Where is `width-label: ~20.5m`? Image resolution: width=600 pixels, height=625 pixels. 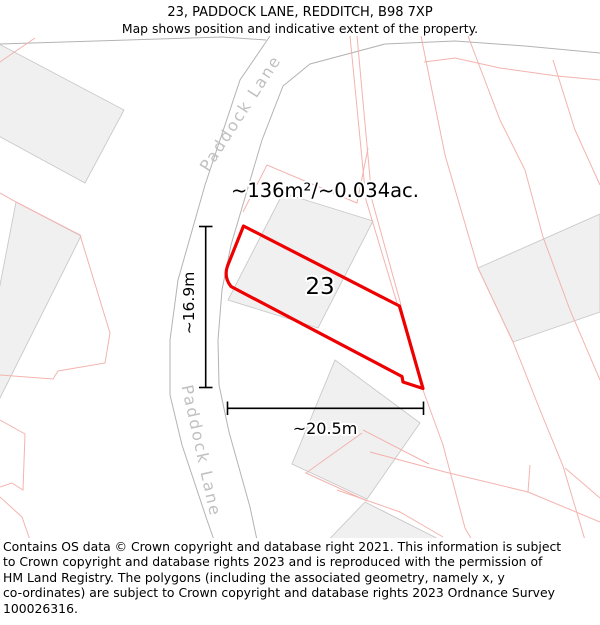 width-label: ~20.5m is located at coordinates (325, 428).